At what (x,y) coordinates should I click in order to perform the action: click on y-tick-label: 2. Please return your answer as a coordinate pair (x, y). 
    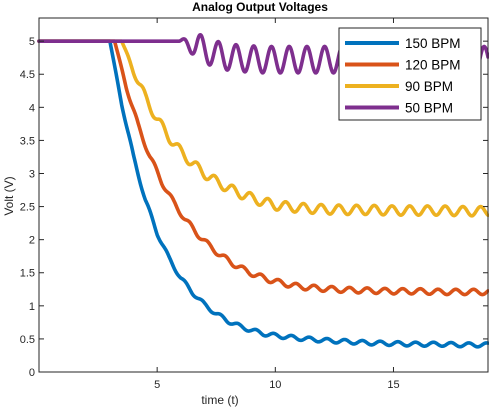
    Looking at the image, I should click on (32, 241).